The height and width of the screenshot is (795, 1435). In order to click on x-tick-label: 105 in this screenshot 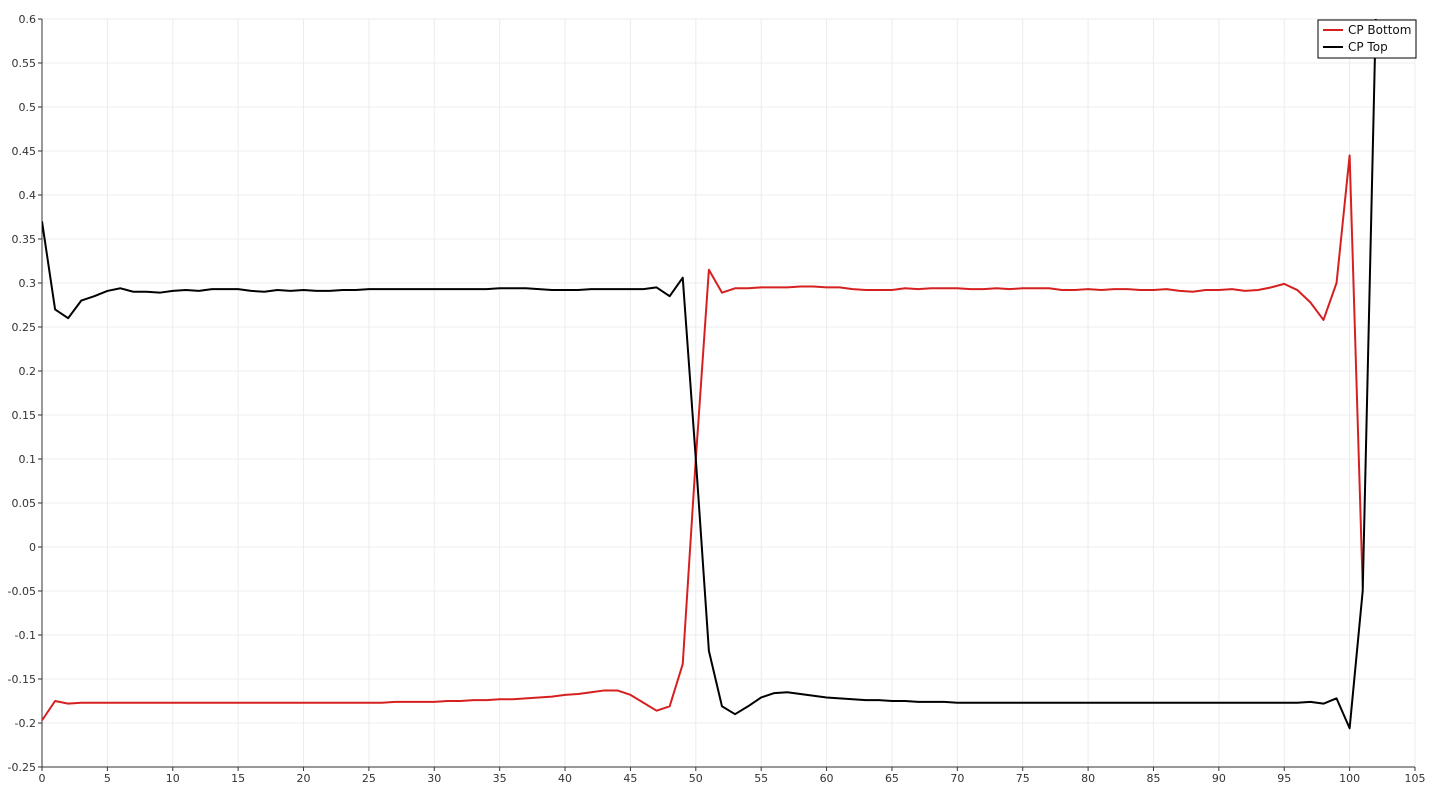, I will do `click(1415, 778)`.